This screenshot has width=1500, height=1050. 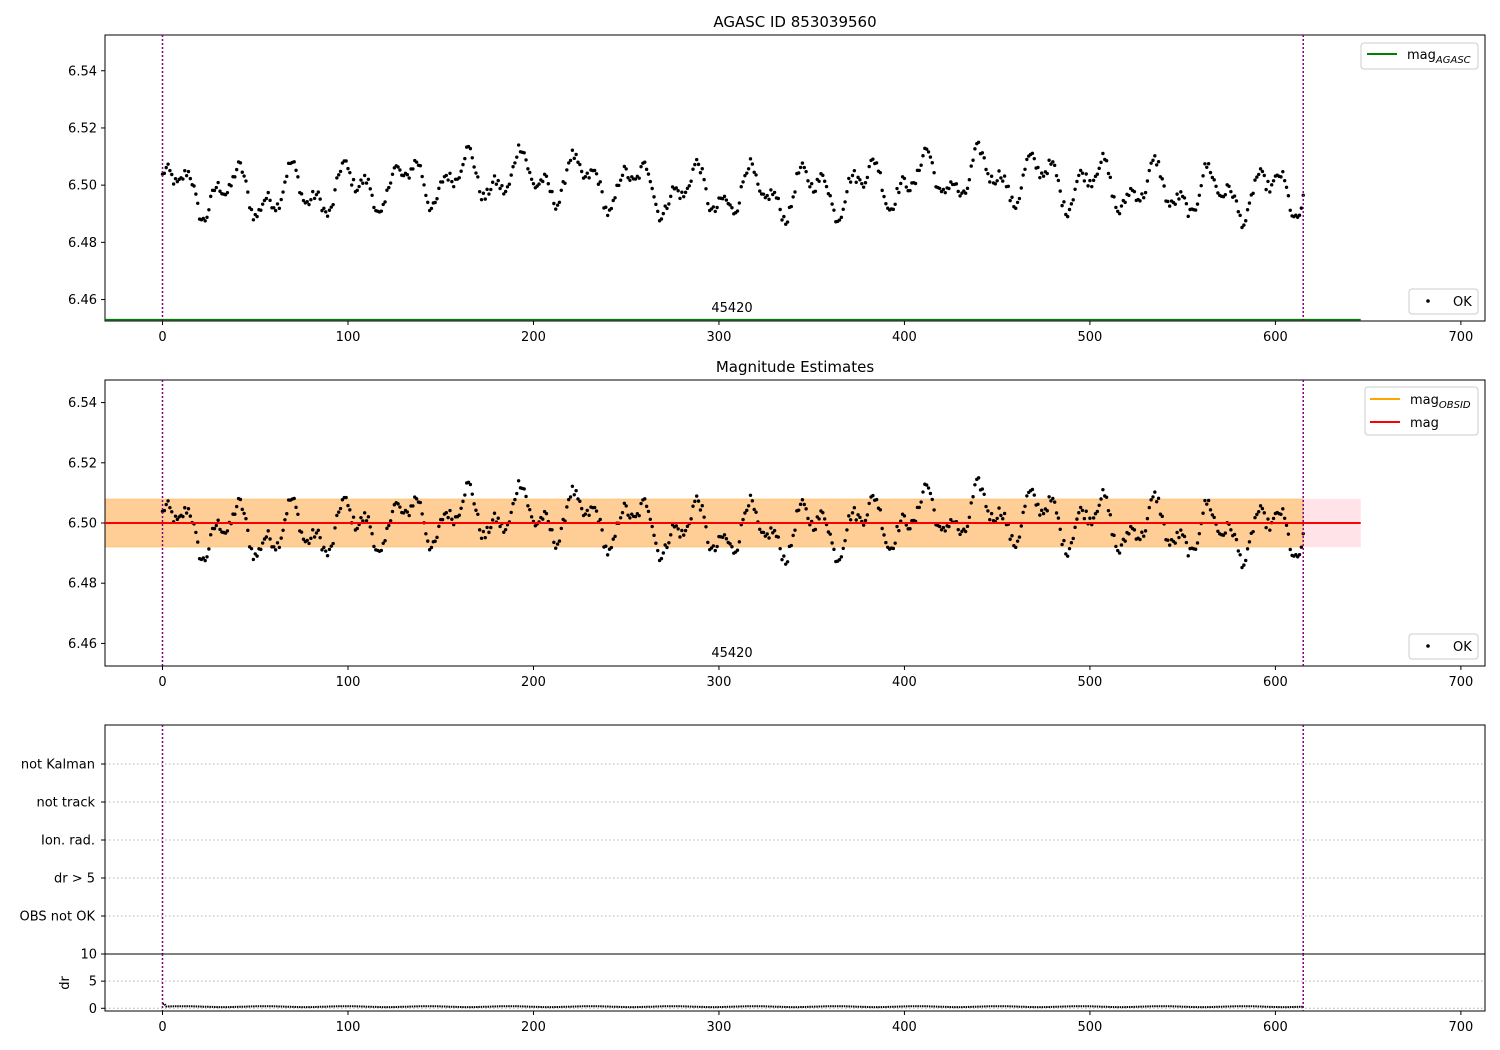 I want to click on y-tick-label: 6.54, so click(x=82, y=403).